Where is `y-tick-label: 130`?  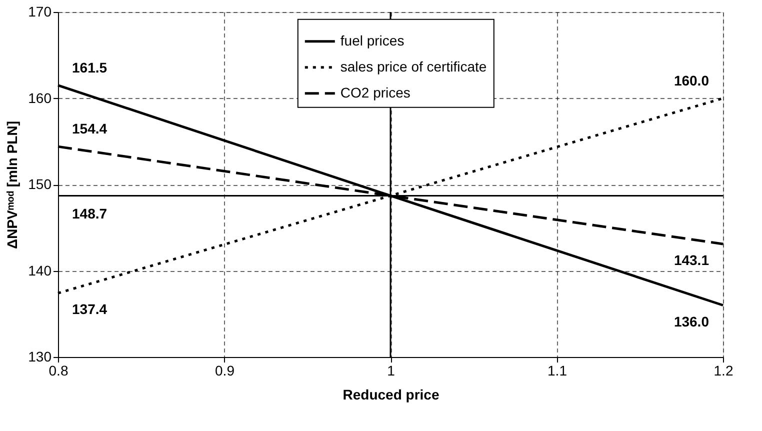
y-tick-label: 130 is located at coordinates (40, 356).